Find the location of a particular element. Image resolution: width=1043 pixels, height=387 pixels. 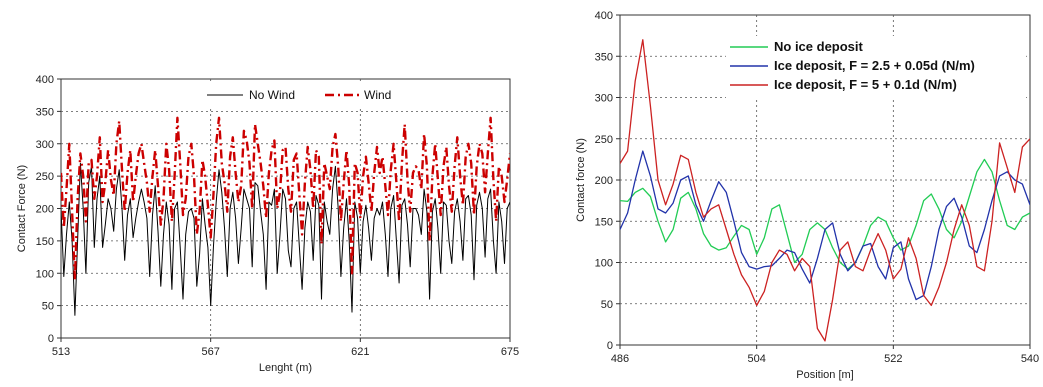

x-tick-label: 522 is located at coordinates (893, 359).